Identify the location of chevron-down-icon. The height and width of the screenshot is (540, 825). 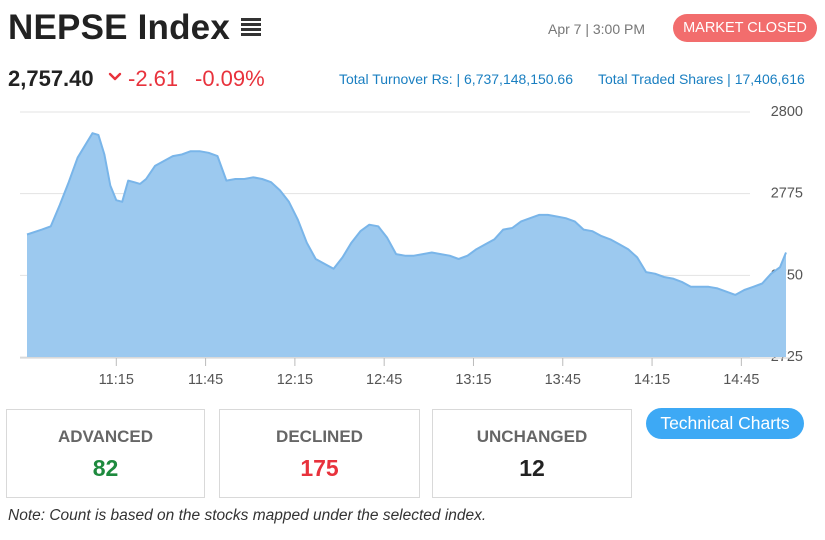
(115, 76).